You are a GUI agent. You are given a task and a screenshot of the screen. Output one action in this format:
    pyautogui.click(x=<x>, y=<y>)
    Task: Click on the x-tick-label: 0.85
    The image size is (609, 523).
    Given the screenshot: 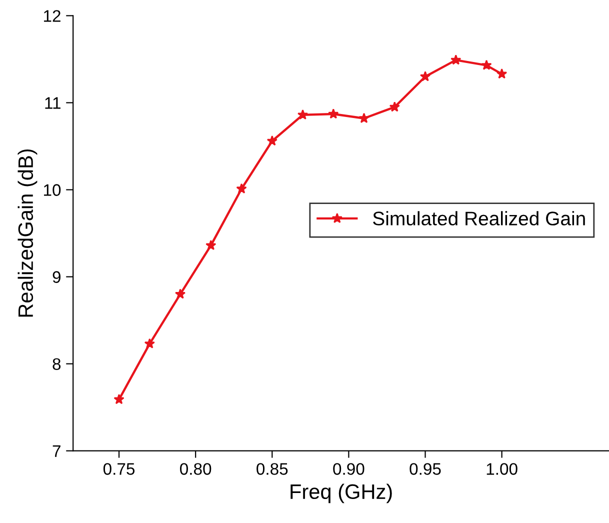 What is the action you would take?
    pyautogui.click(x=272, y=469)
    